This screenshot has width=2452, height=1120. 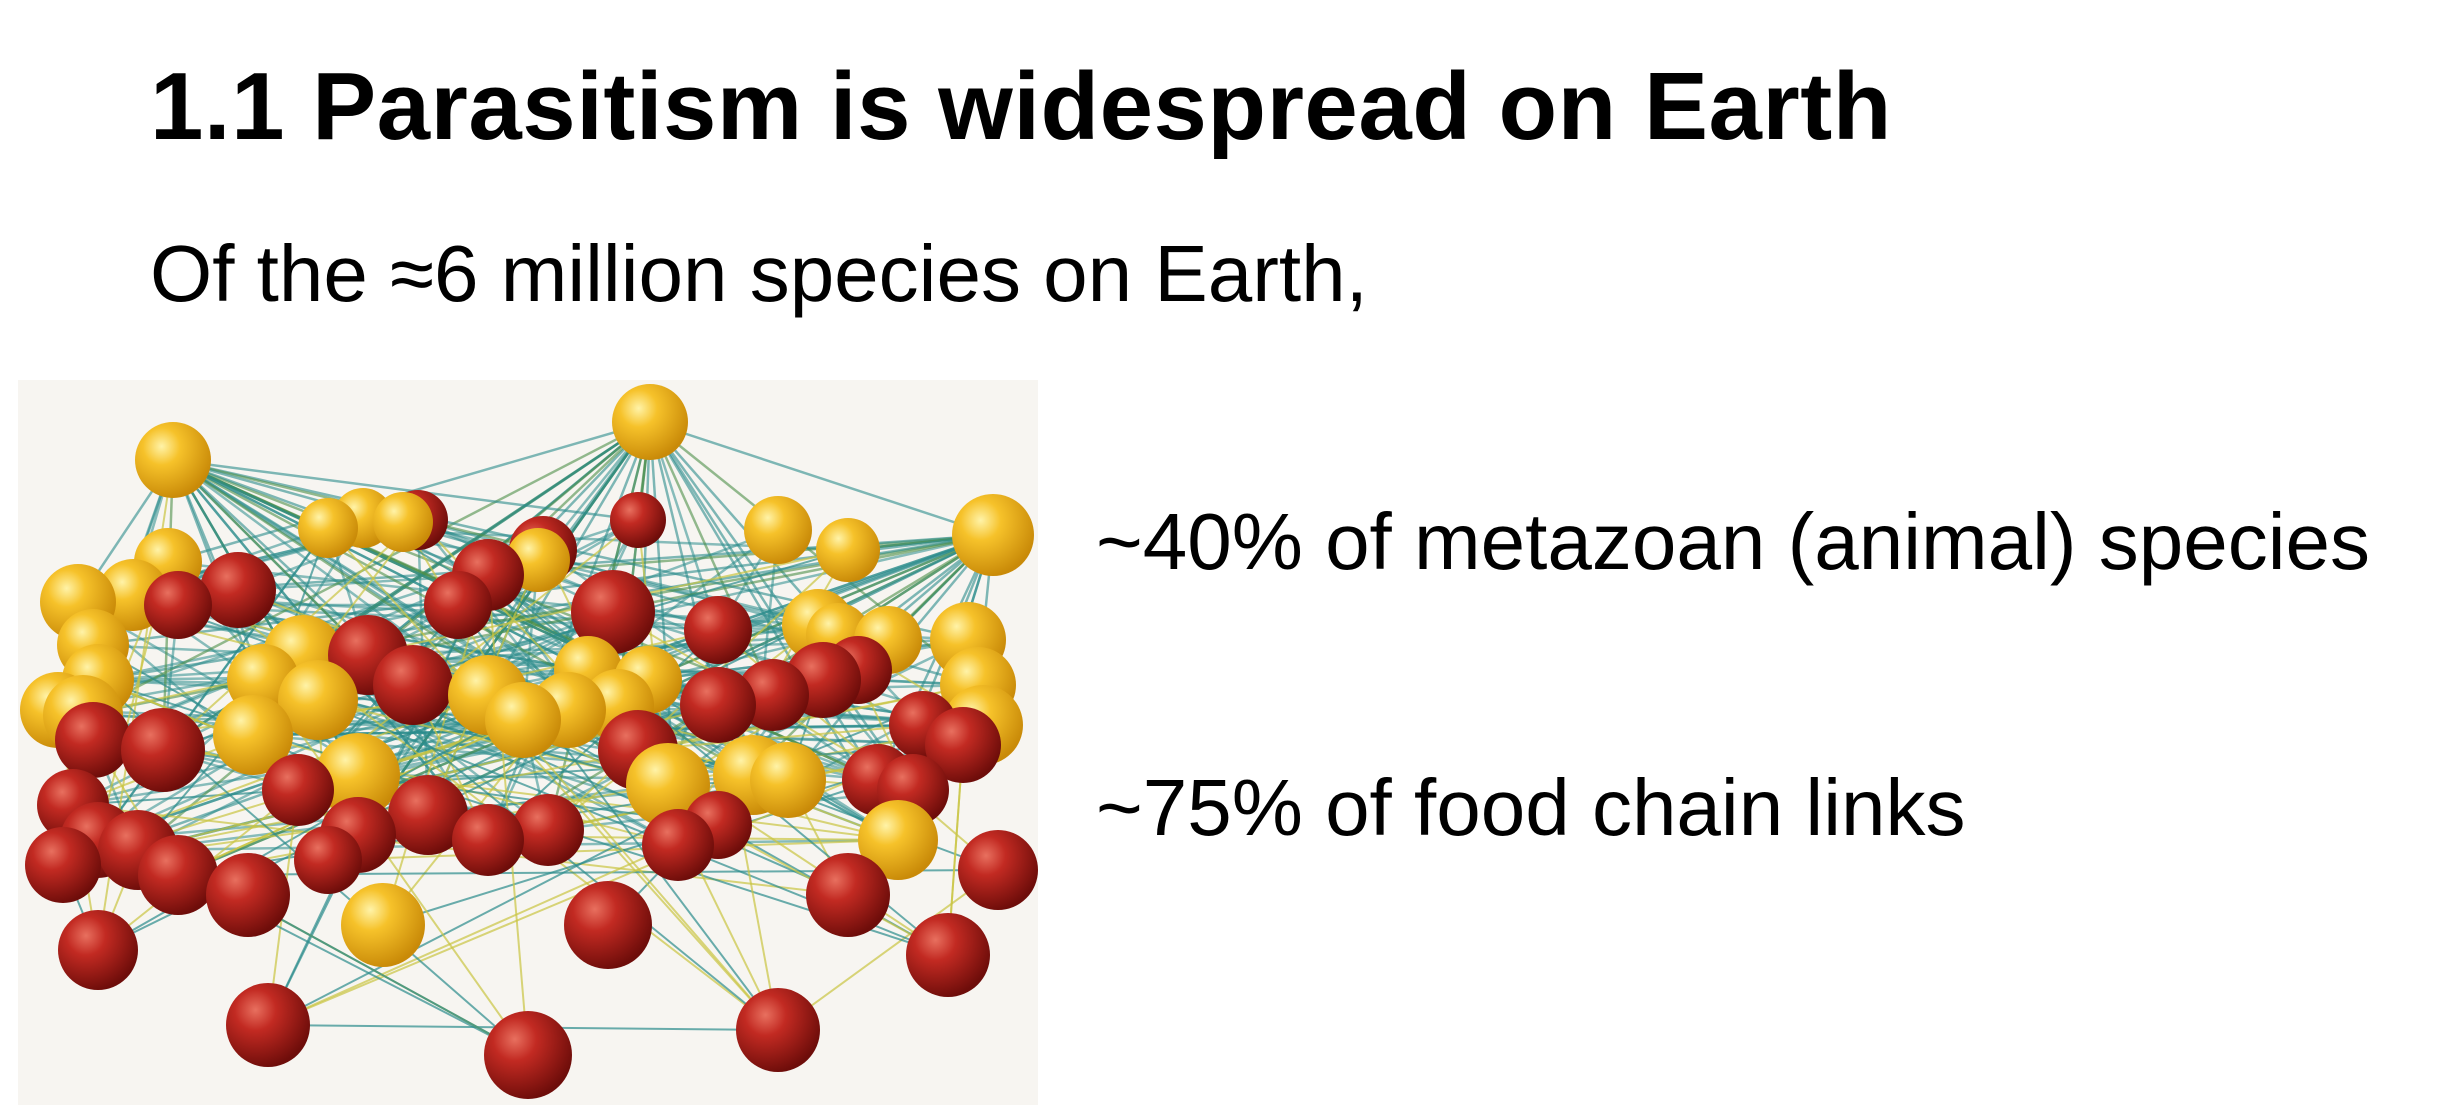 I want to click on slide-title: 1.1 Parasitism is widespread on Earth, so click(x=1021, y=106).